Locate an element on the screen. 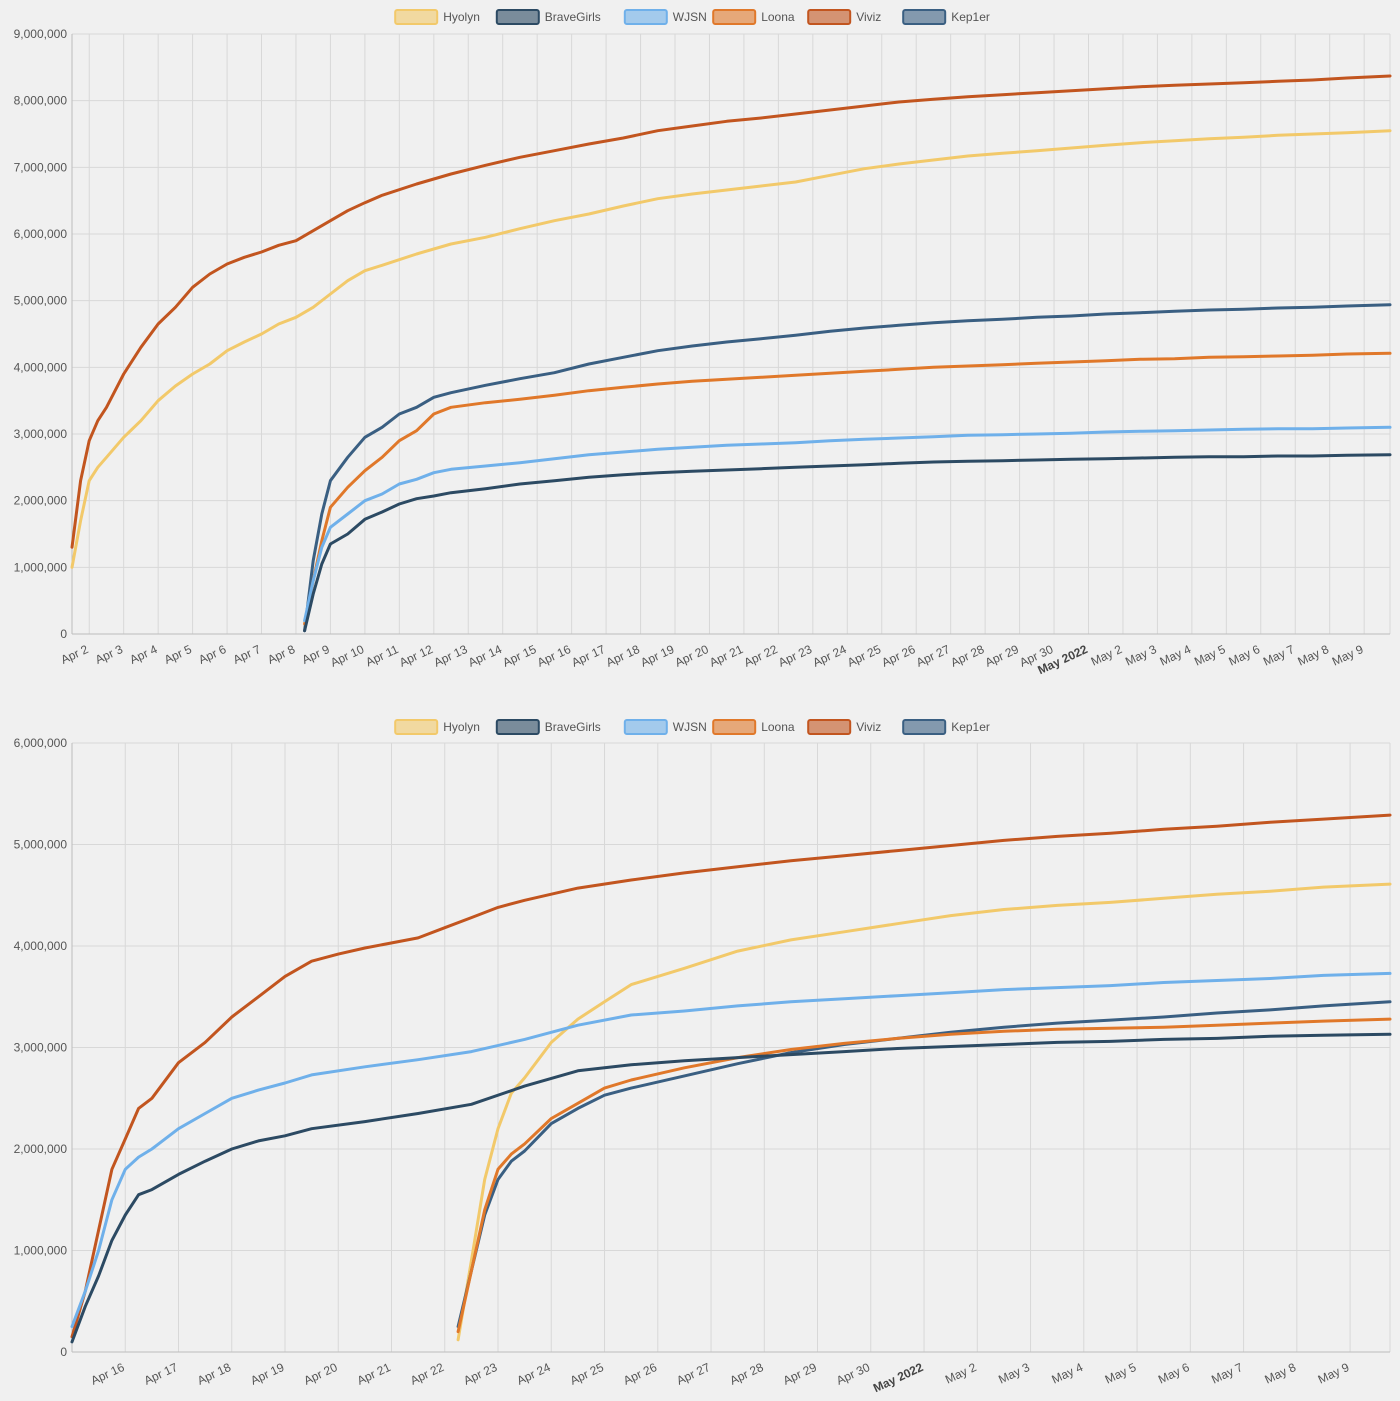 This screenshot has height=1401, width=1400. x-tick-label: Apr 3 is located at coordinates (109, 654).